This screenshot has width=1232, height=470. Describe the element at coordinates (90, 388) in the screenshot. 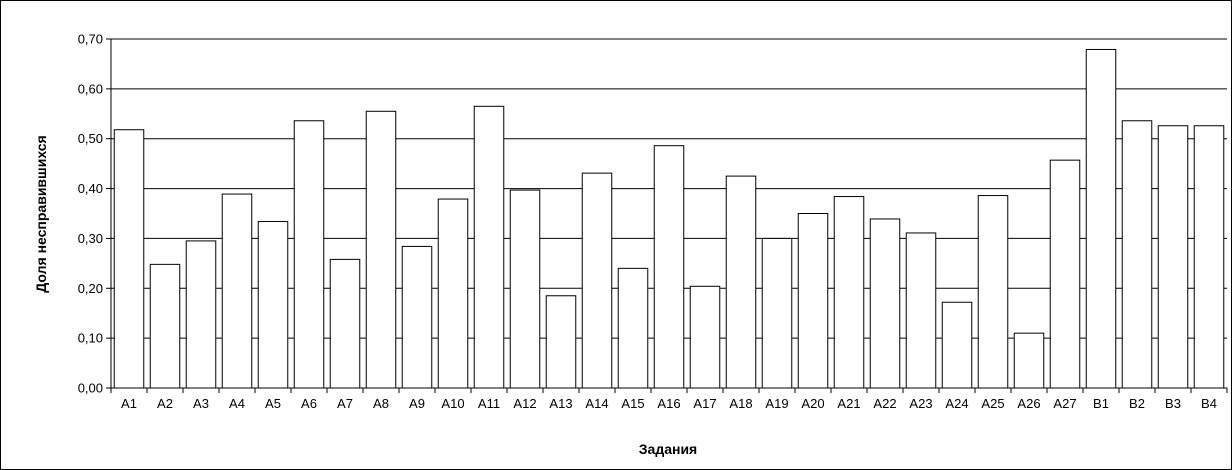

I see `y-tick-label: 0,00` at that location.